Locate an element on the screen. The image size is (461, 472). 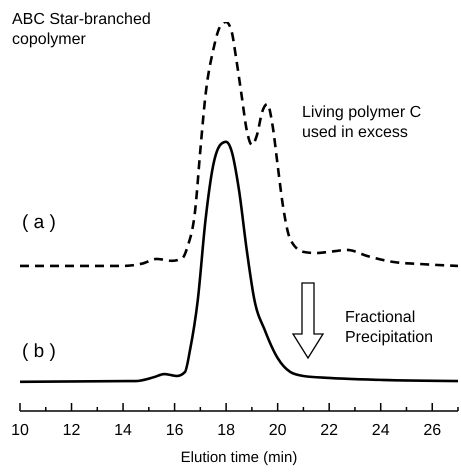
series-label: ( a ) is located at coordinates (39, 223).